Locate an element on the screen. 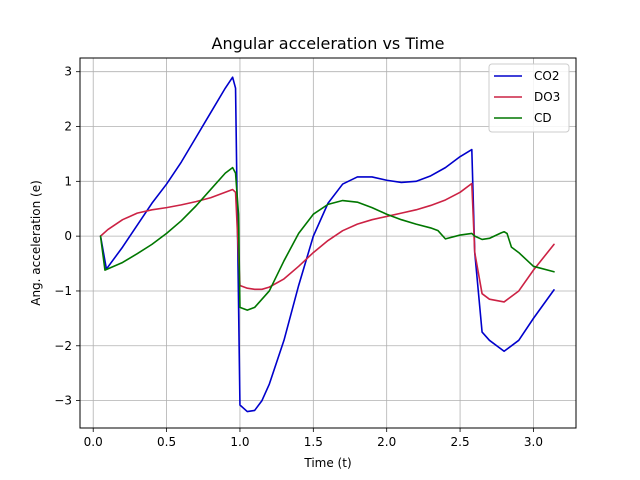  x-tick-label: 0.0 is located at coordinates (93, 442).